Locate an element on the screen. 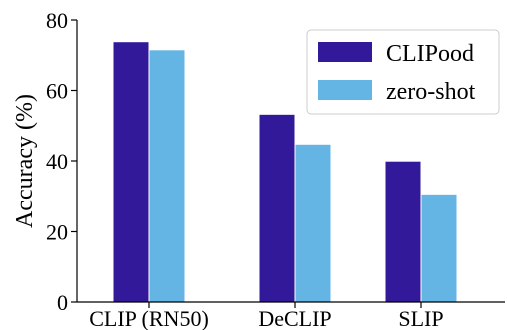 Image resolution: width=507 pixels, height=330 pixels. legend-swatch-zero-shot is located at coordinates (345, 90).